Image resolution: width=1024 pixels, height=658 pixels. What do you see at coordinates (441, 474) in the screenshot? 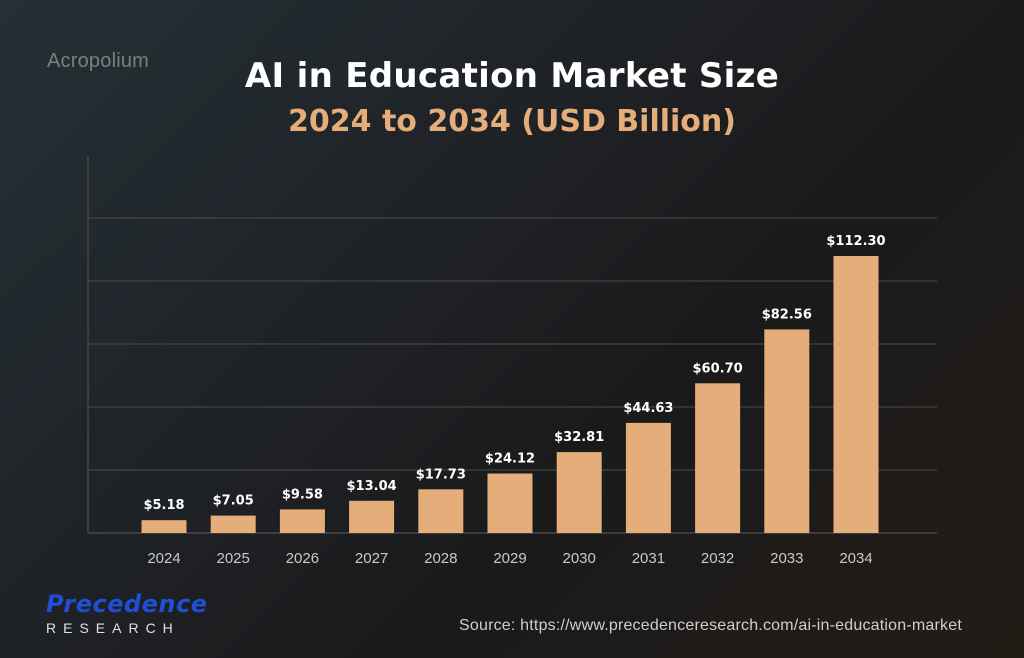
I see `value-label-2028: $17.73` at bounding box center [441, 474].